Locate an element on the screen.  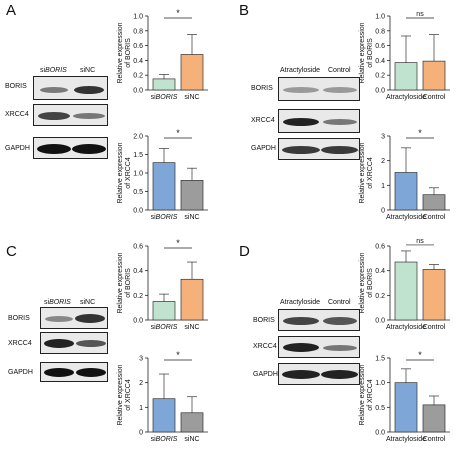
y-tick-label: 0 is located at coordinates (383, 211).